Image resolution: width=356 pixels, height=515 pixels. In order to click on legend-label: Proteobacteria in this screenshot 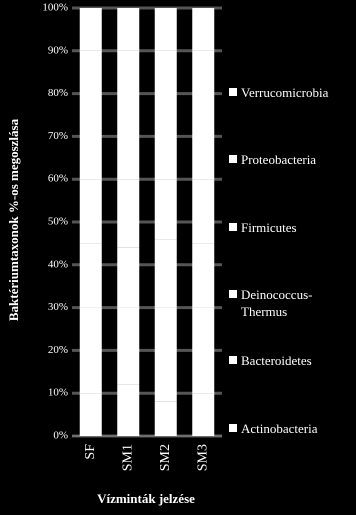, I will do `click(279, 159)`.